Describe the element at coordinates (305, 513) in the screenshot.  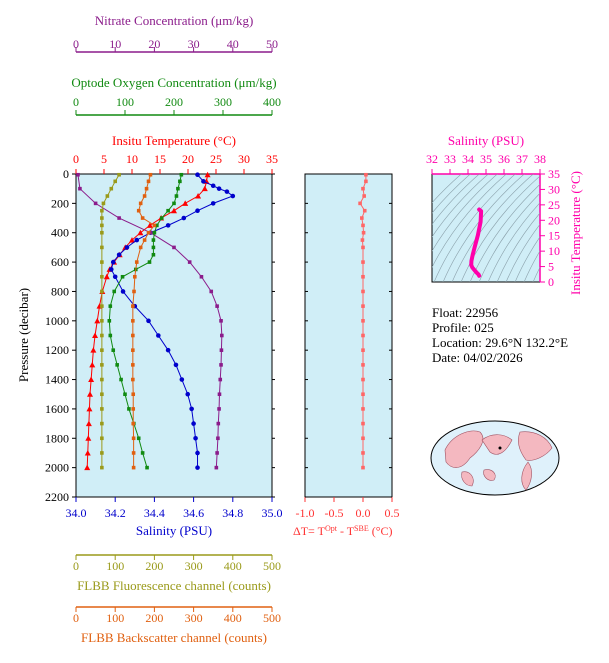
I see `delta-t-tick-label: -1.0` at that location.